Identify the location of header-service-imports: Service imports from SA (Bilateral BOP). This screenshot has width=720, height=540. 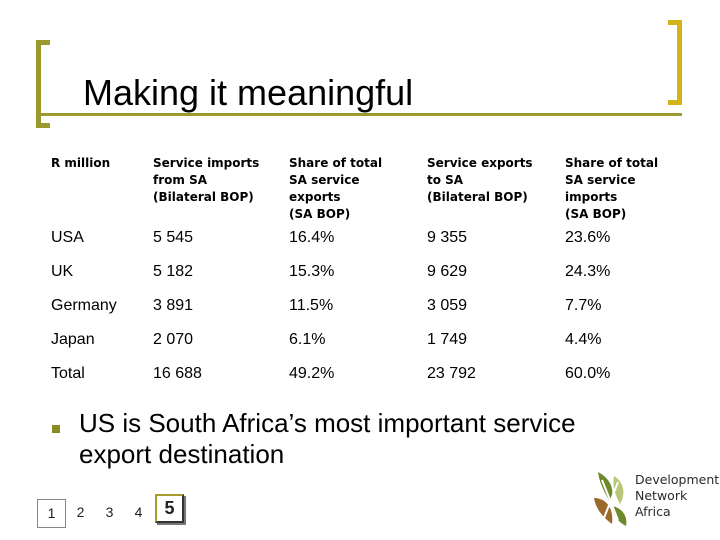
(206, 180).